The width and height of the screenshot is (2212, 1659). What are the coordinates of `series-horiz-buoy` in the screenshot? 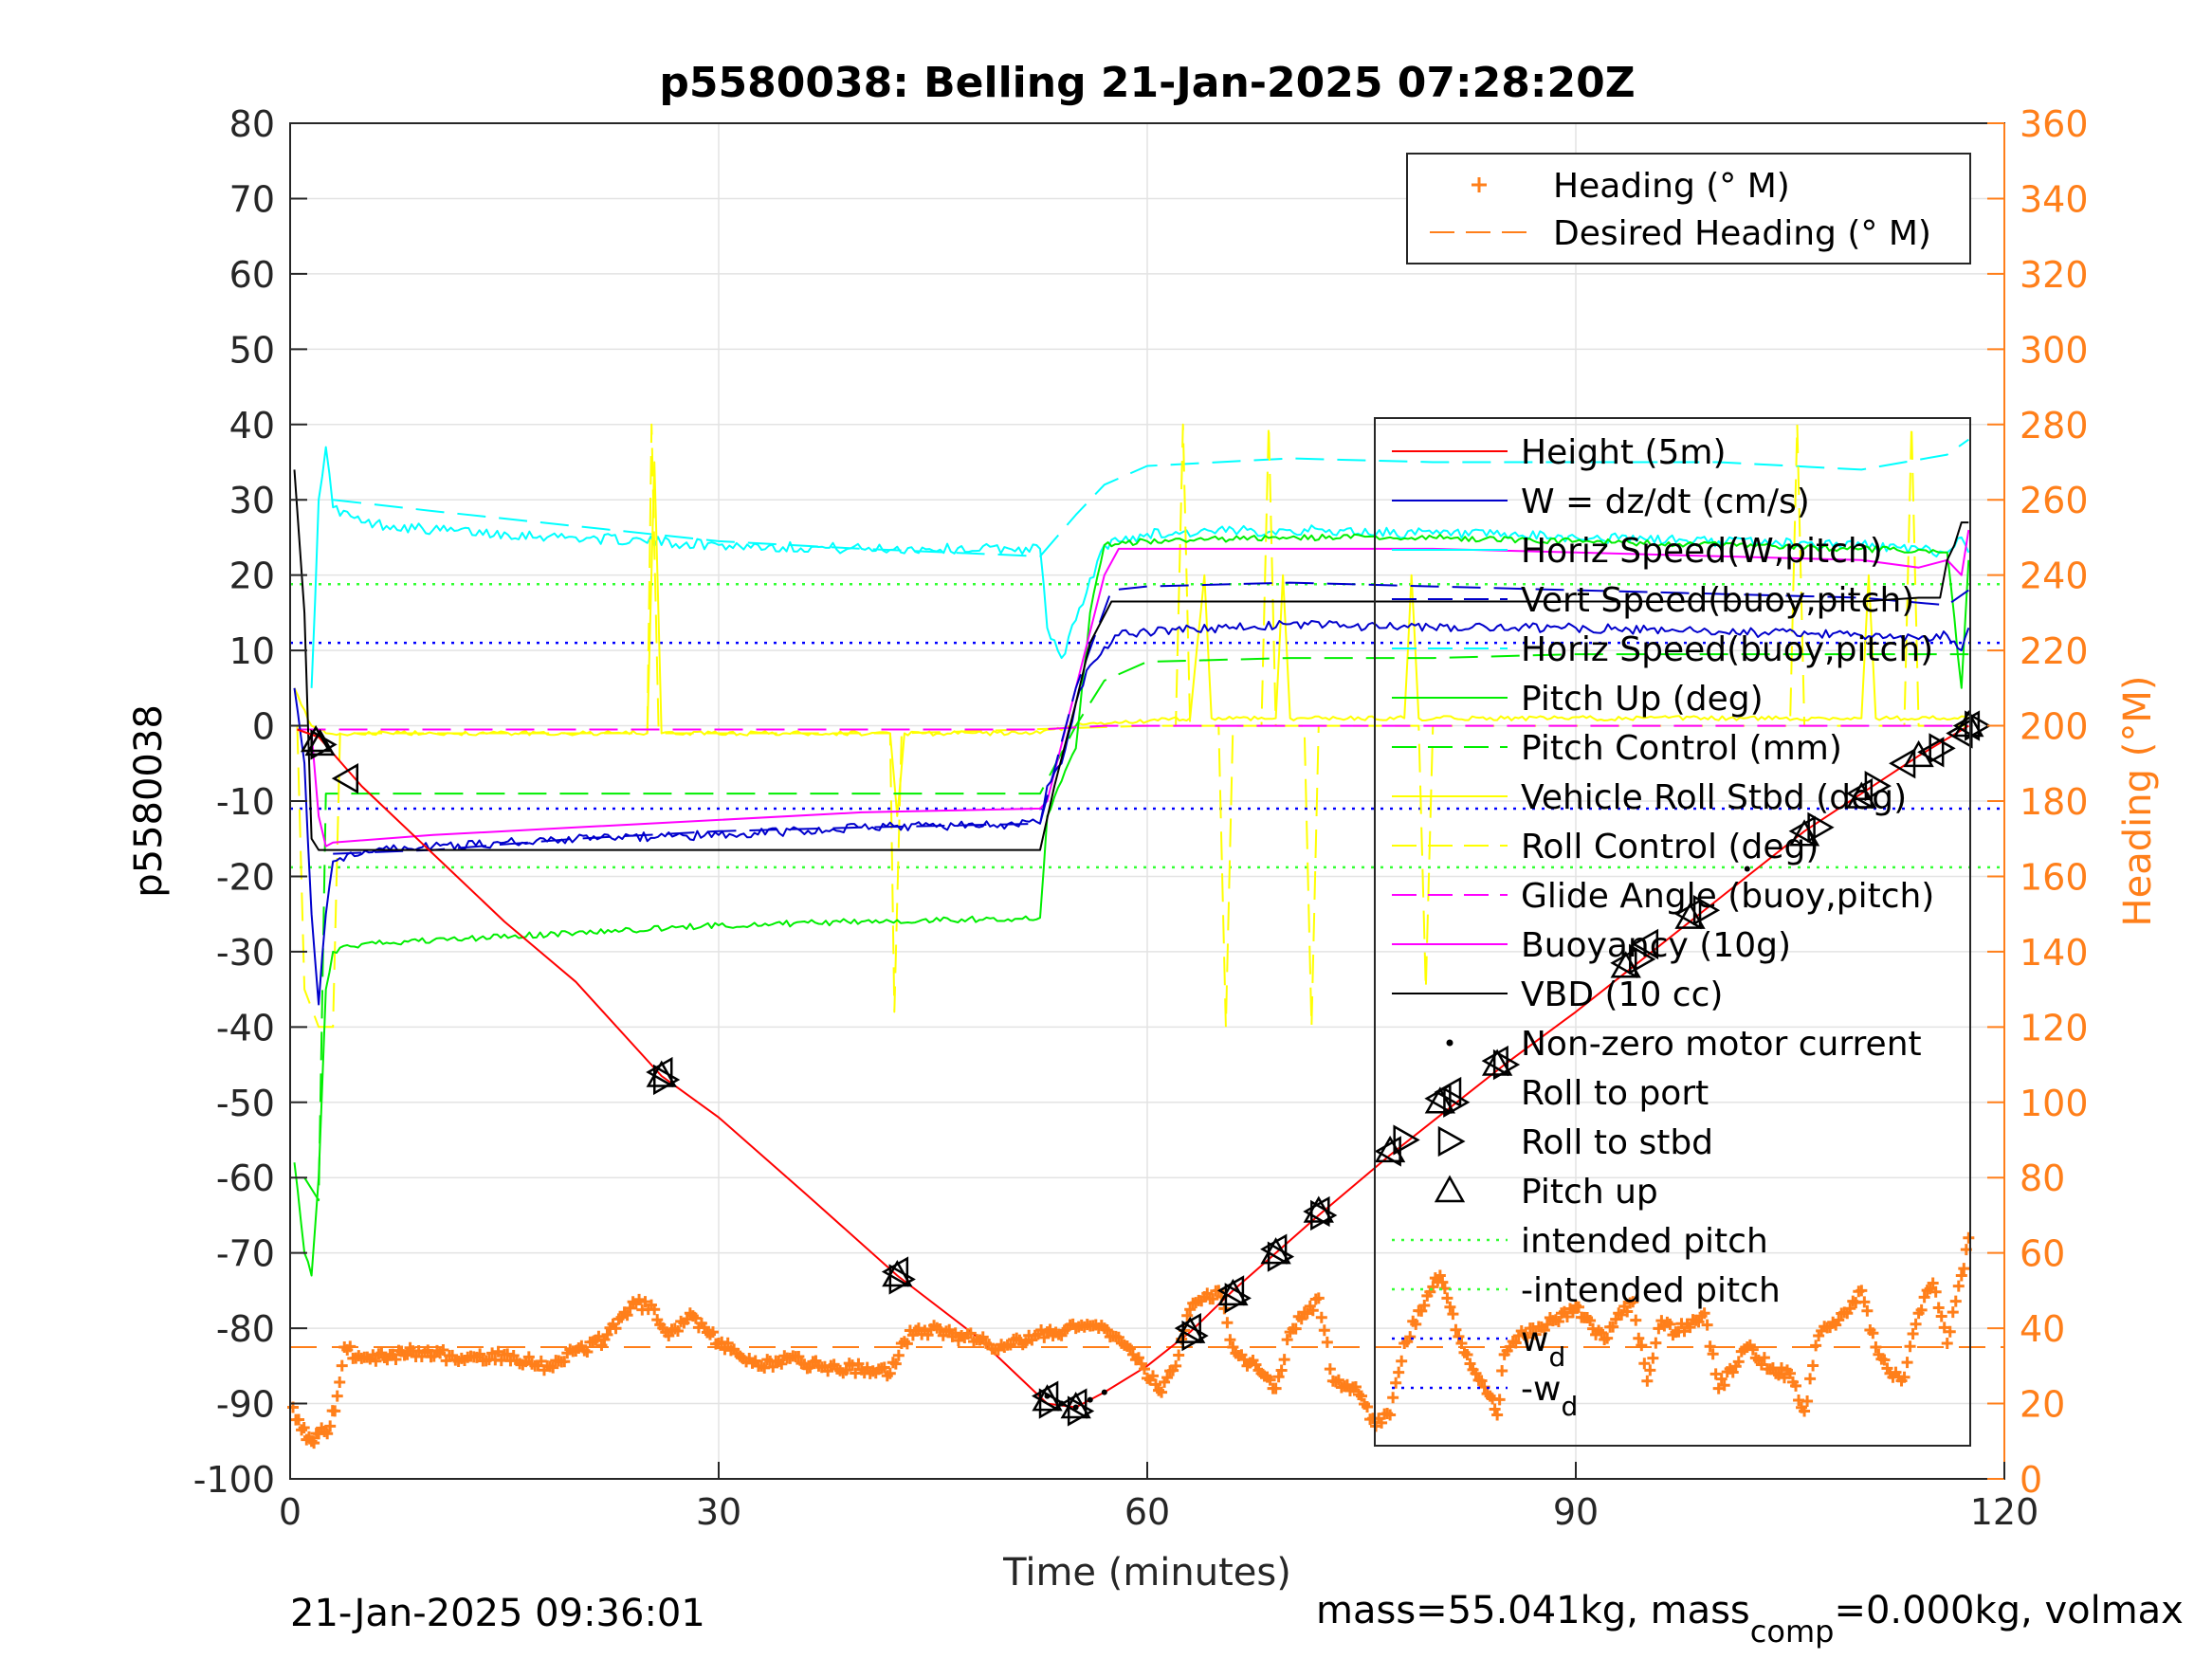 It's located at (1151, 497).